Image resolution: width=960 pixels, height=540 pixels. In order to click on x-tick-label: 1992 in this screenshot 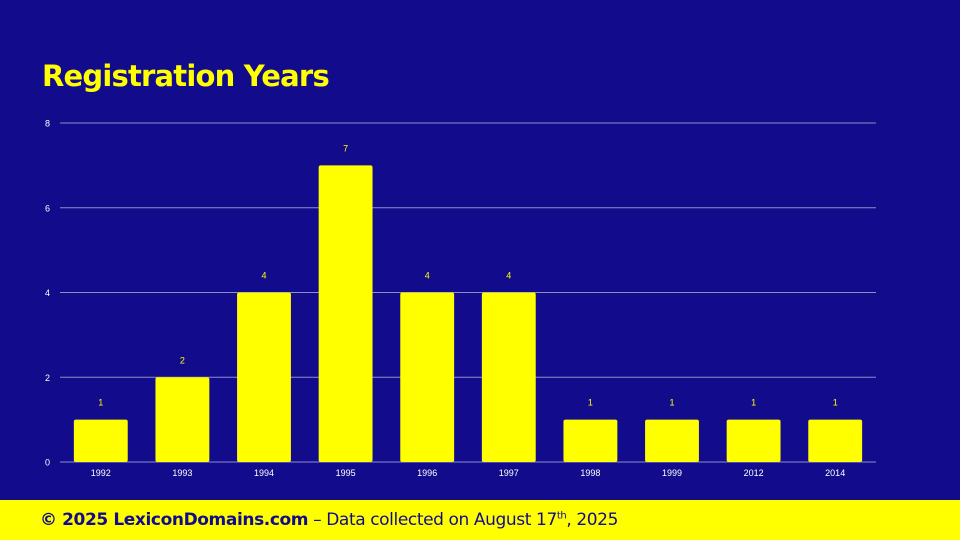, I will do `click(101, 473)`.